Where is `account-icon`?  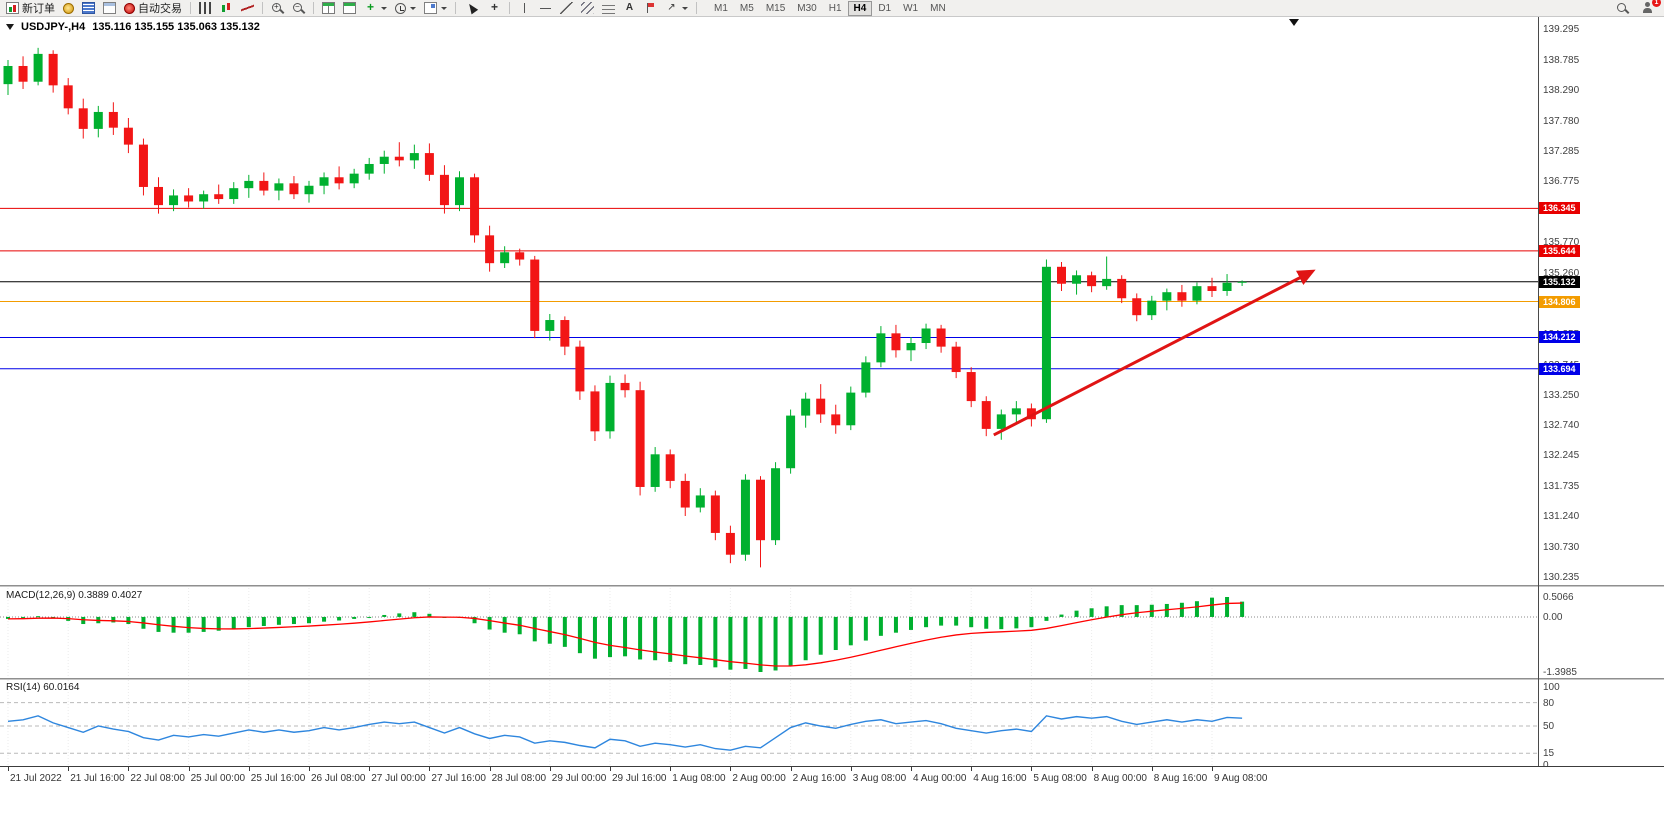
account-icon is located at coordinates (1647, 8).